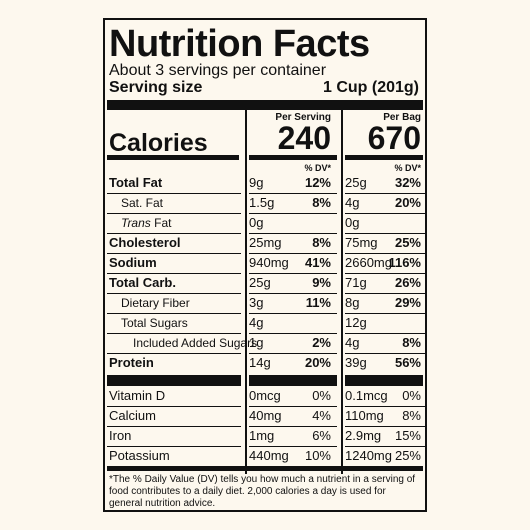 This screenshot has height=530, width=530. I want to click on nutrient-name: Dietary Fiber, so click(155, 303).